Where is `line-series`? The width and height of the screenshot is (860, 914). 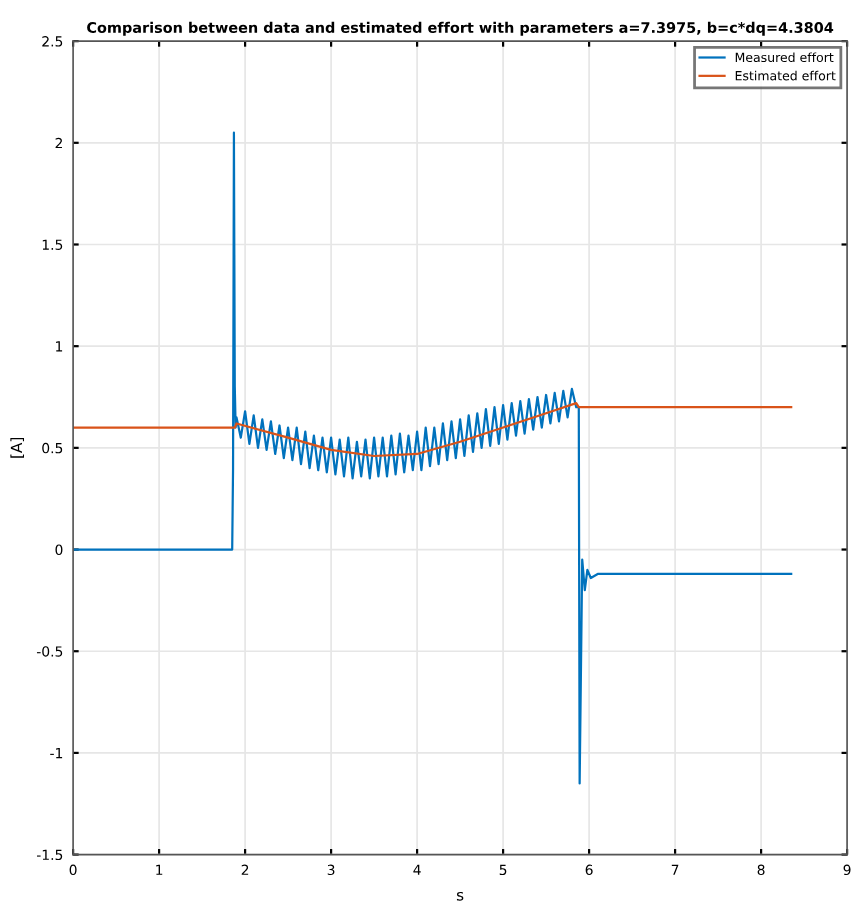
line-series is located at coordinates (433, 430).